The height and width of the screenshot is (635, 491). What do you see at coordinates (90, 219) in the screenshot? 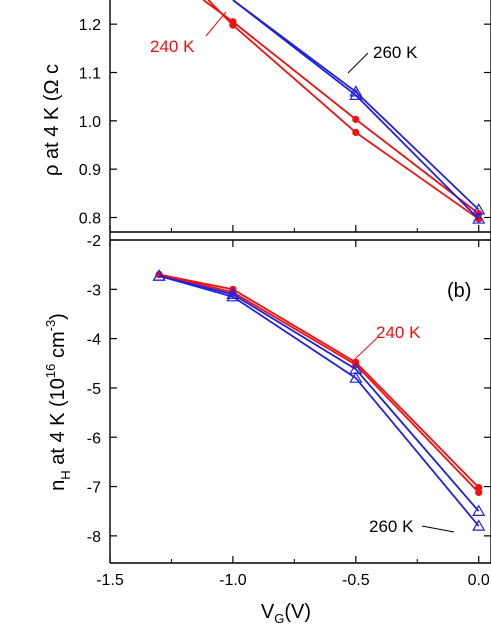
I see `top-y-tick-label: 0.8` at bounding box center [90, 219].